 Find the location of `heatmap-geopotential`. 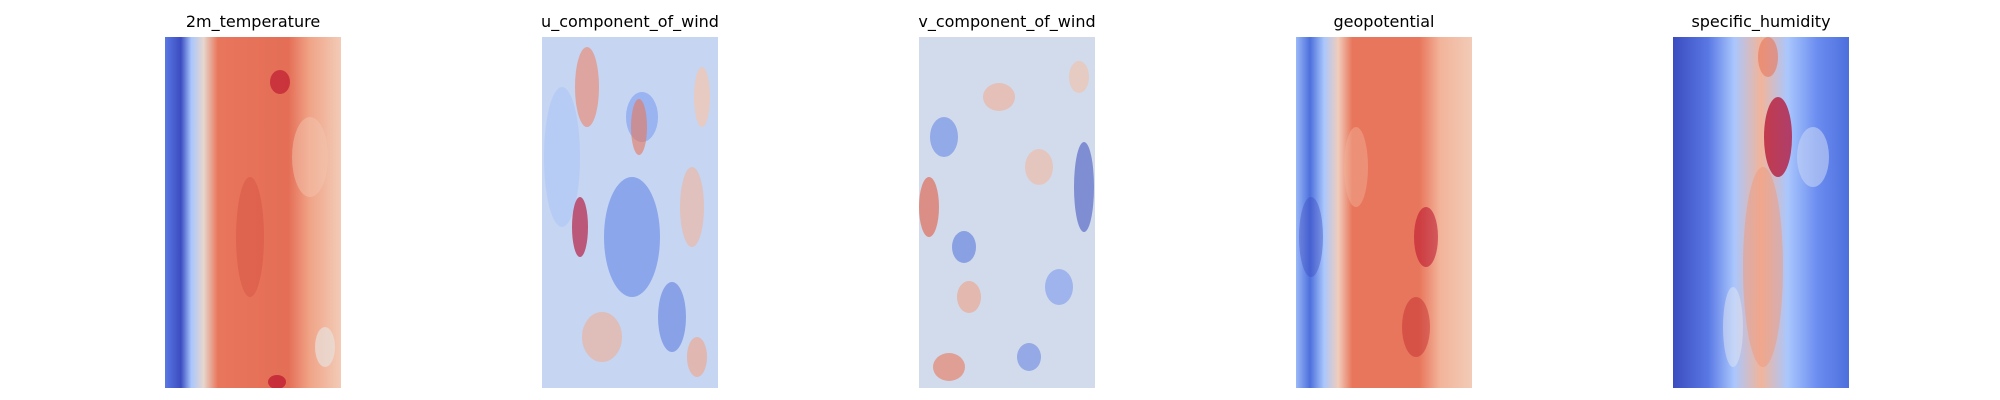

heatmap-geopotential is located at coordinates (1384, 212).